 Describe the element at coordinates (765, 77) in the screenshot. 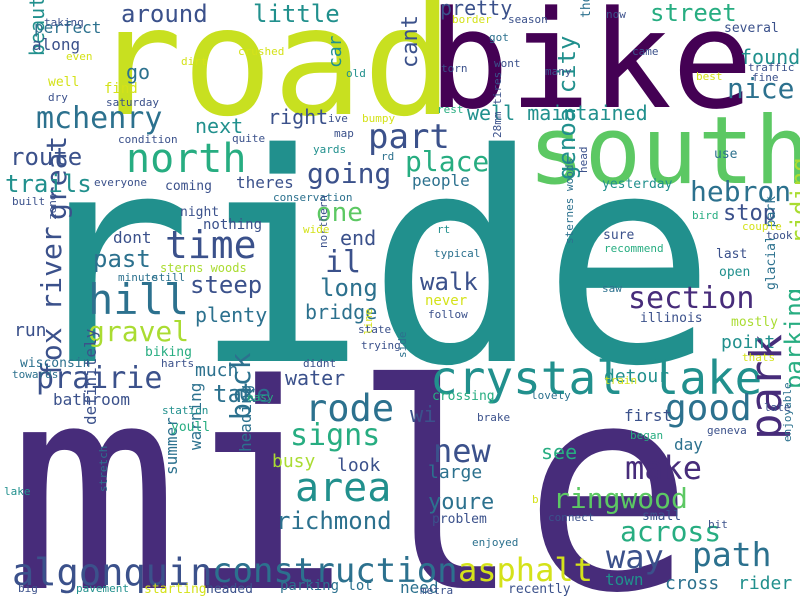

I see `word: fine` at that location.